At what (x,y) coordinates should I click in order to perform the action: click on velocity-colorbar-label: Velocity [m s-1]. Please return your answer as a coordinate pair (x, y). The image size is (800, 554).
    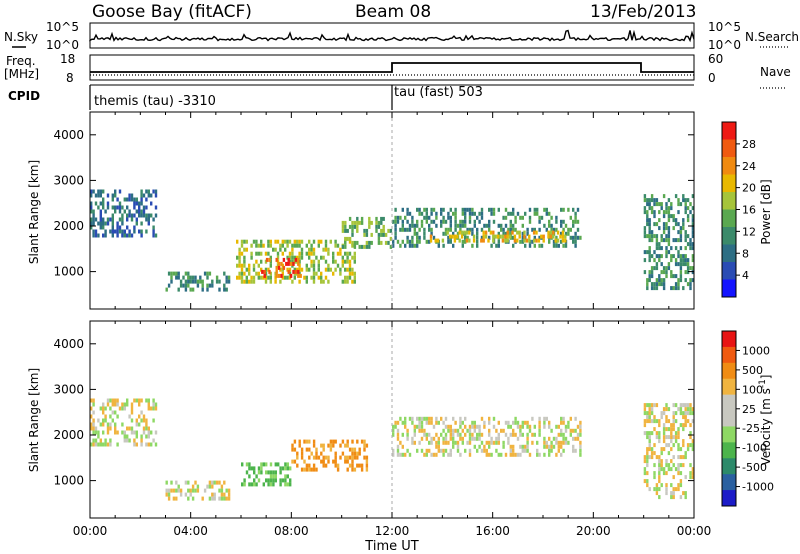
    Looking at the image, I should click on (765, 420).